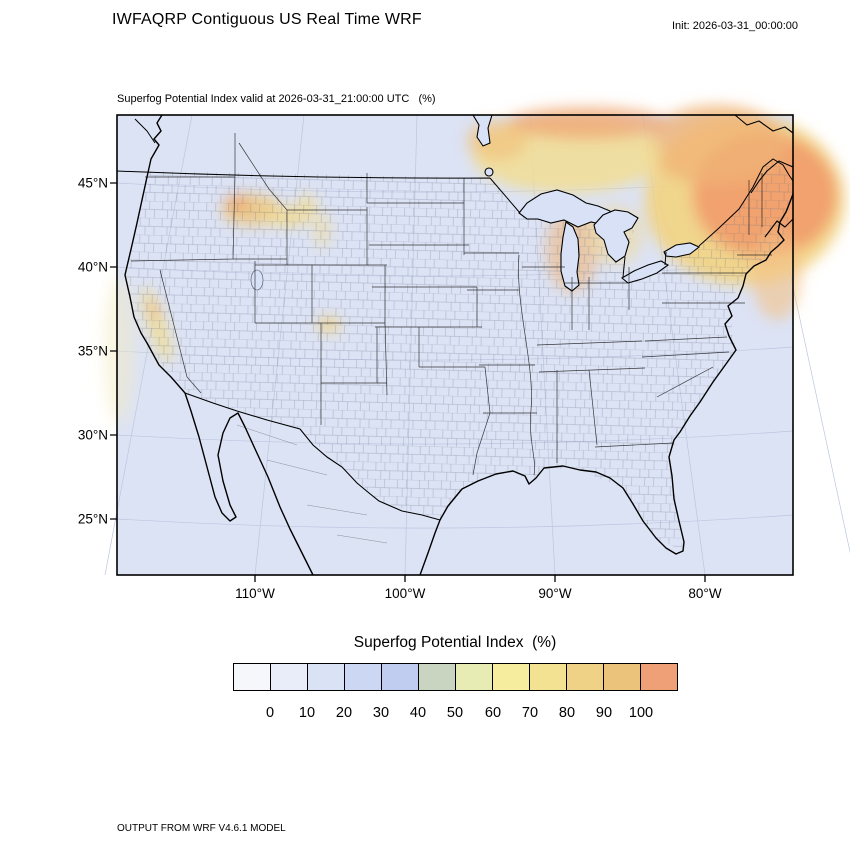  Describe the element at coordinates (489, 172) in the screenshot. I see `lake-of-the-woods` at that location.